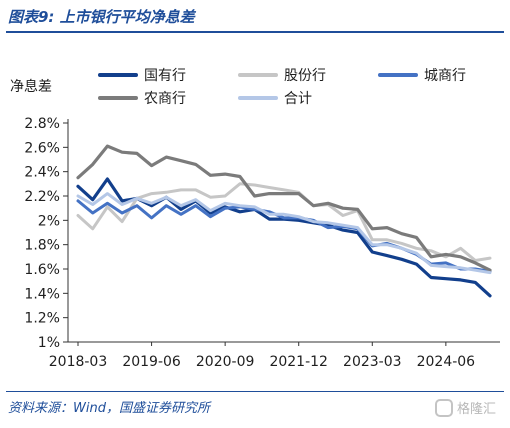  Describe the element at coordinates (165, 76) in the screenshot. I see `legend-label: 国有行` at that location.